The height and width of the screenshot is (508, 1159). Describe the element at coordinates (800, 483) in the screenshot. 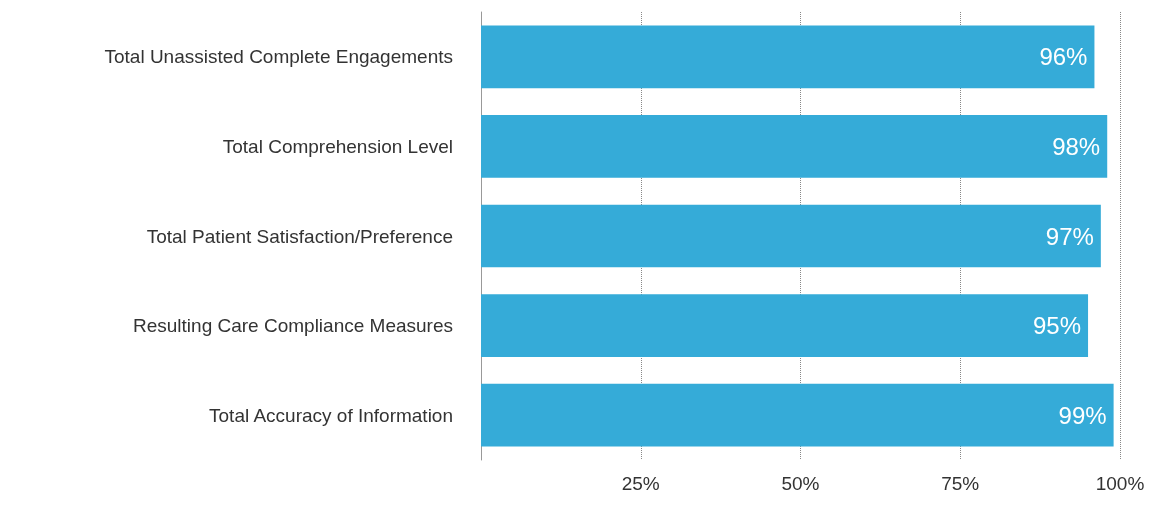

I see `x-tick-label: 50%` at that location.